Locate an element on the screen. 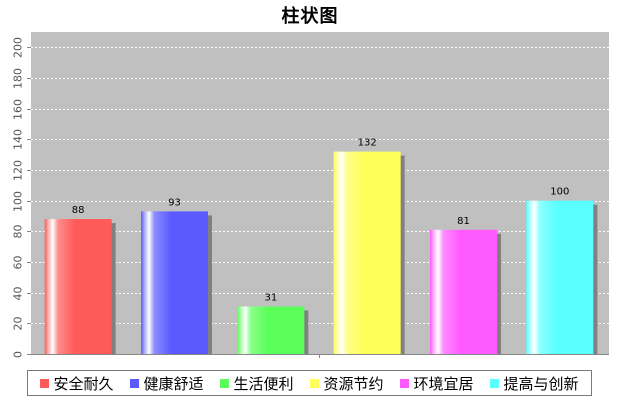  y-tick-label: 0 is located at coordinates (18, 354).